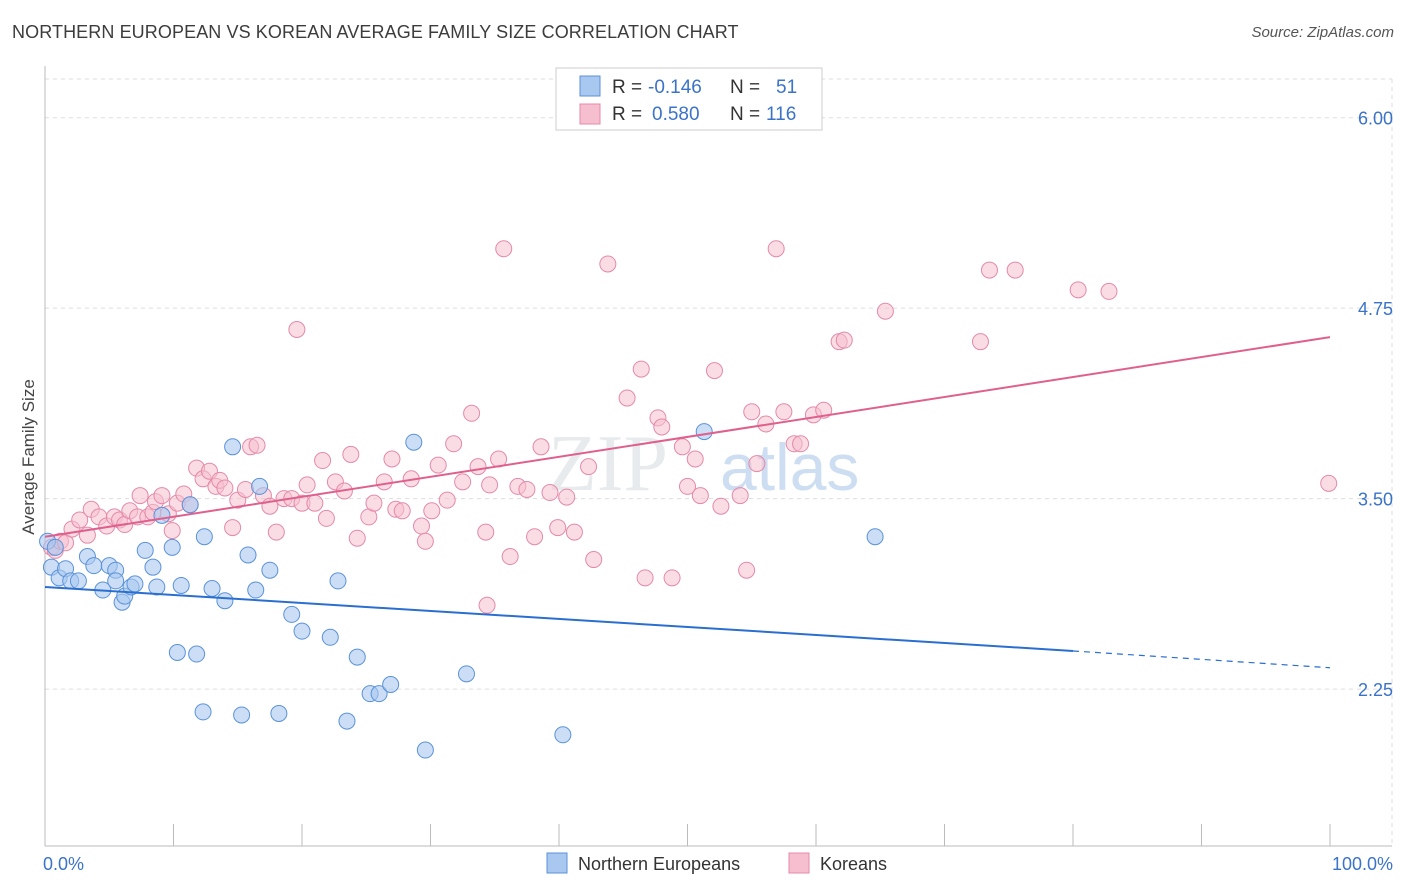 The height and width of the screenshot is (892, 1406). Describe the element at coordinates (63, 864) in the screenshot. I see `x-tick-label-min: 0.0%` at that location.